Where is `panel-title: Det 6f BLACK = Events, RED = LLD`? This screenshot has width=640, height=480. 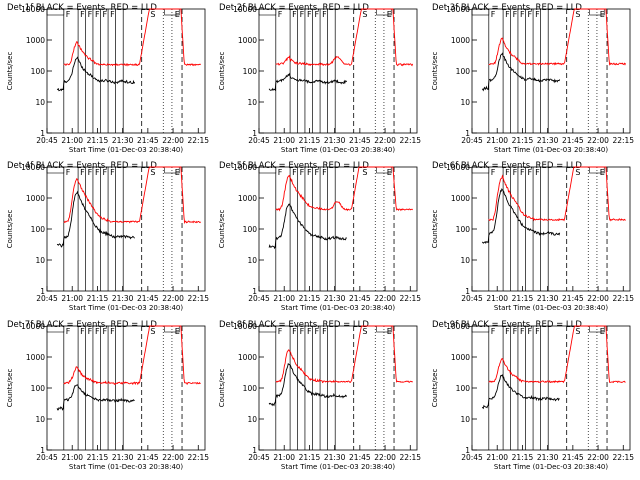 panel-title: Det 6f BLACK = Events, RED = LLD is located at coordinates (507, 166).